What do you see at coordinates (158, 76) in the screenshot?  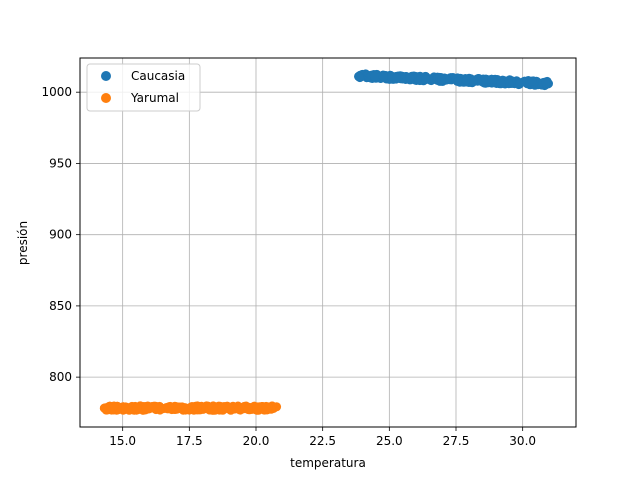 I see `legend-label-caucasia: Caucasia` at bounding box center [158, 76].